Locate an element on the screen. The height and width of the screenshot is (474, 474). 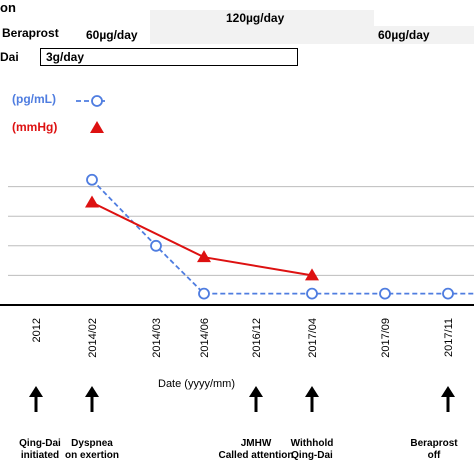
event-annotation-line2: off is located at coordinates (434, 455).